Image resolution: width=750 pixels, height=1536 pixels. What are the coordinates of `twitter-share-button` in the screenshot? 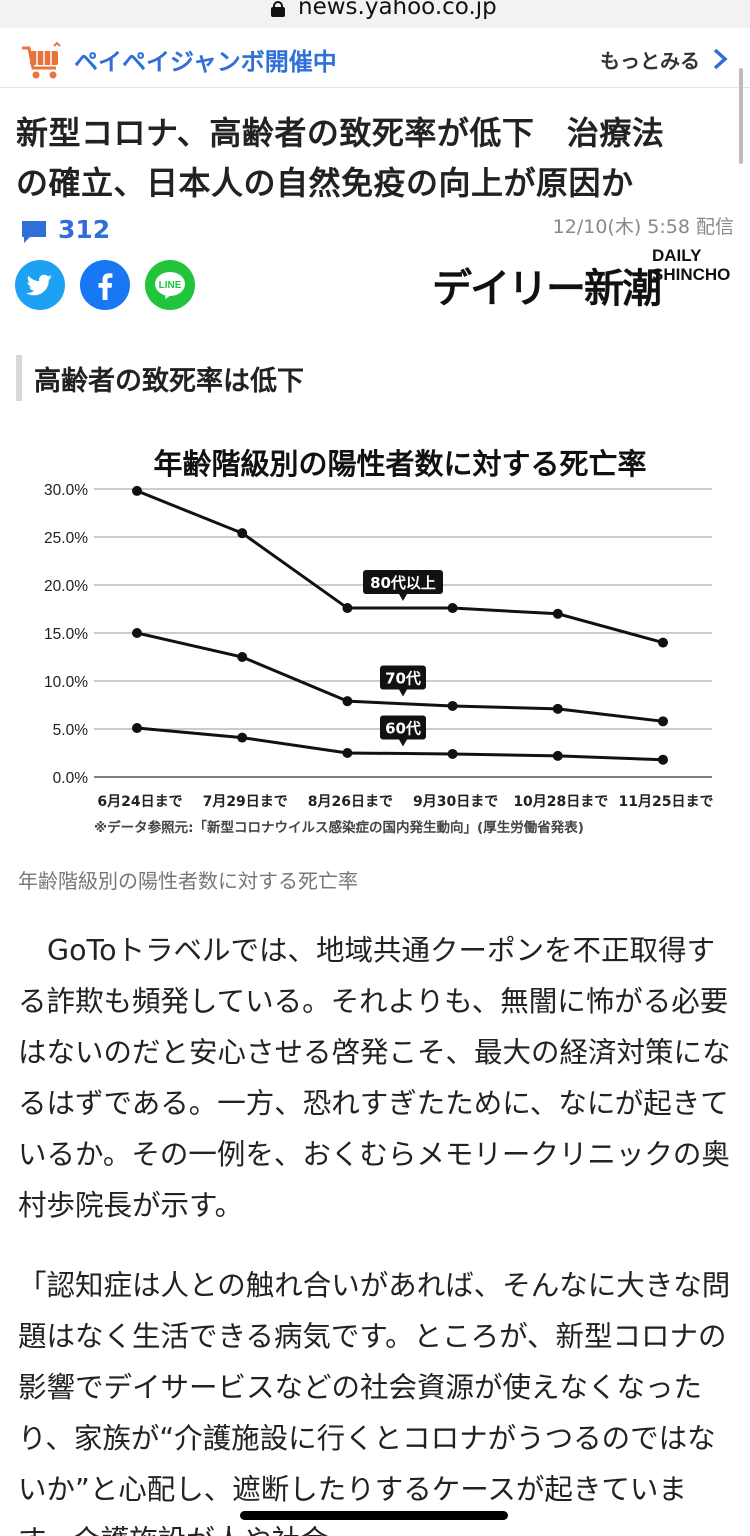 It's located at (40, 285).